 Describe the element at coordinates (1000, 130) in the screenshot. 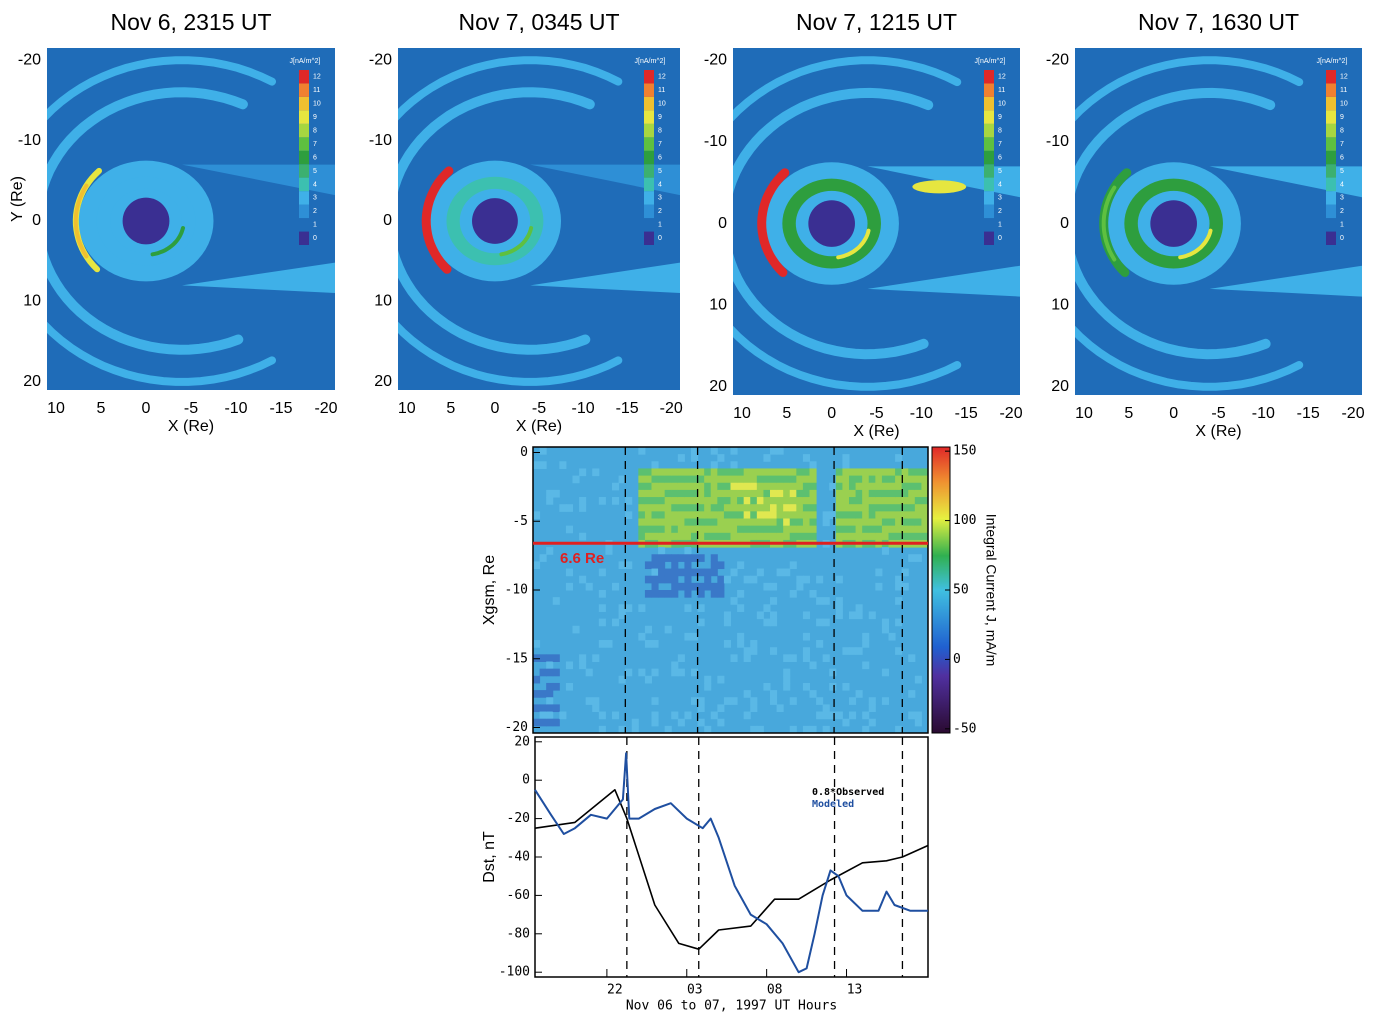

I see `colorbar-tick-label: 8` at that location.